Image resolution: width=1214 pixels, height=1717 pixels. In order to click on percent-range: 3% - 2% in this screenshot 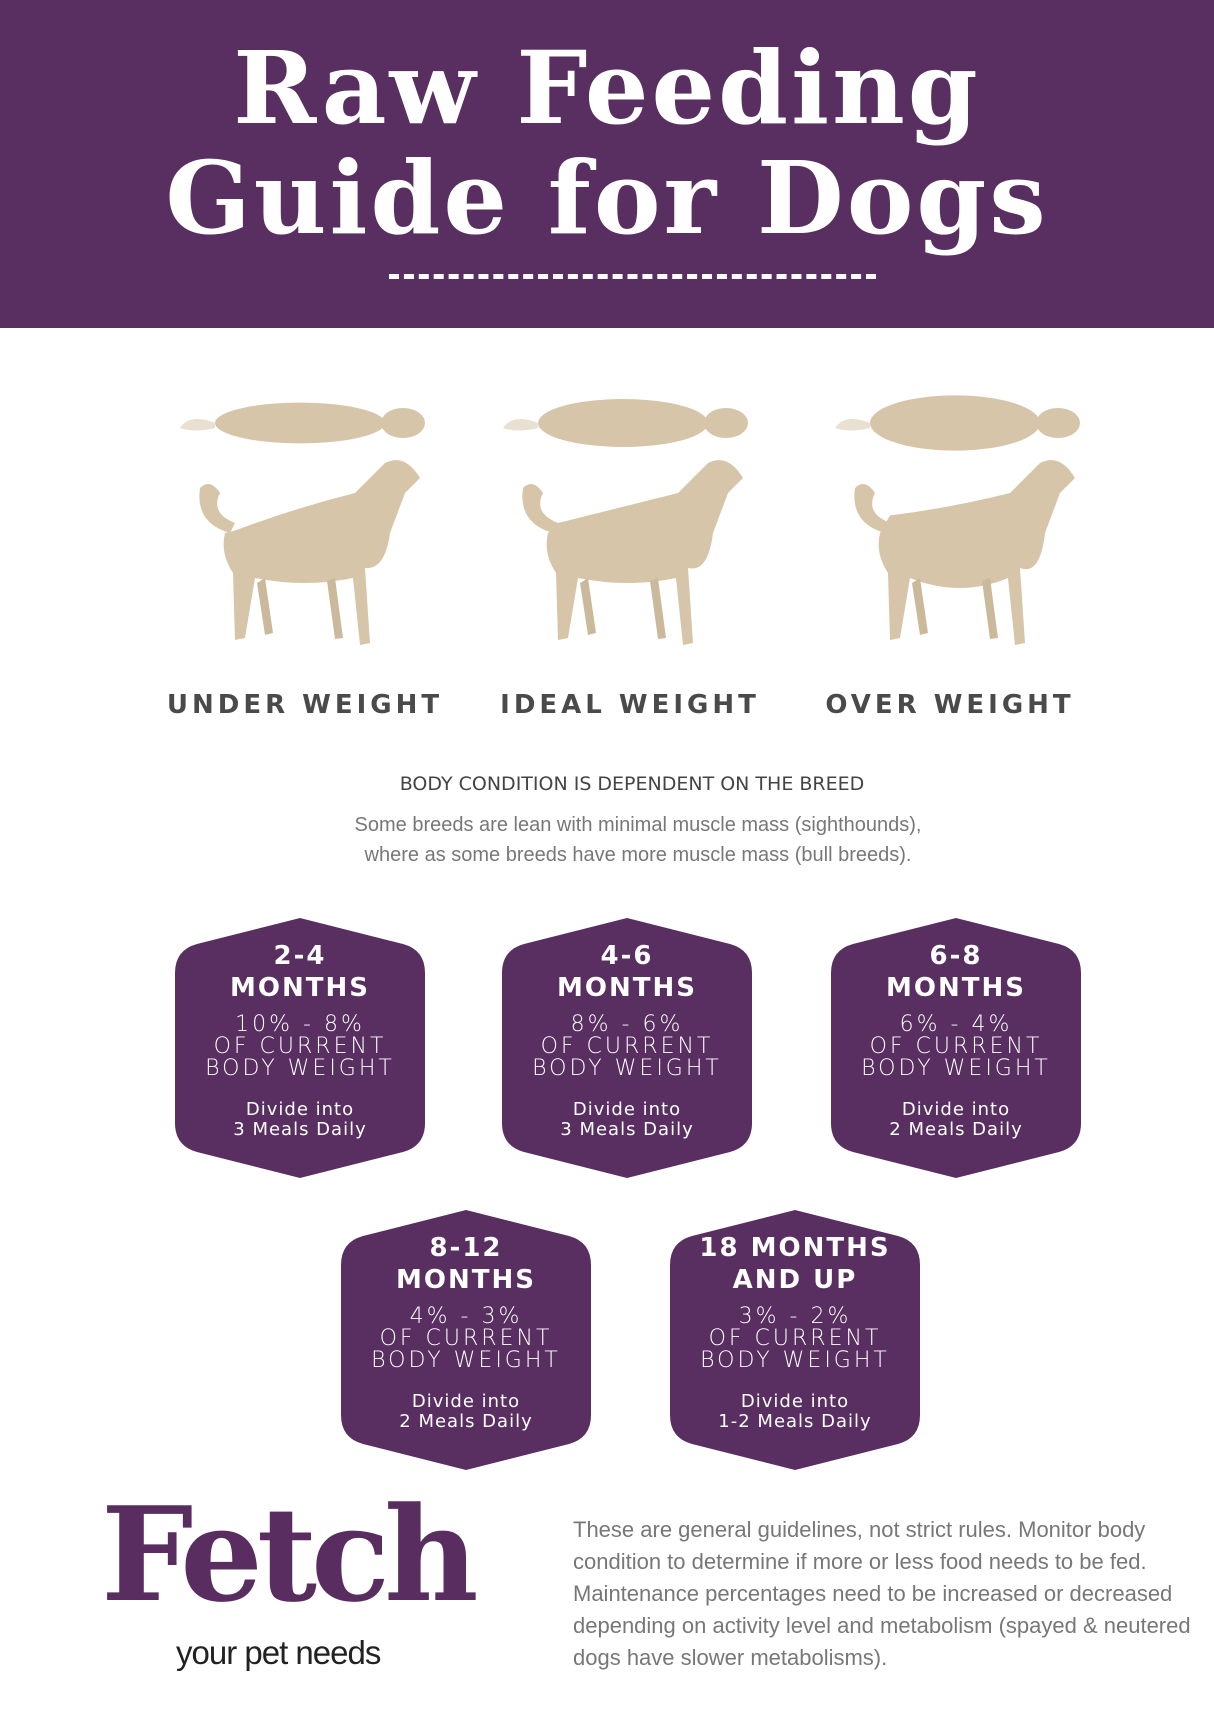, I will do `click(795, 1316)`.